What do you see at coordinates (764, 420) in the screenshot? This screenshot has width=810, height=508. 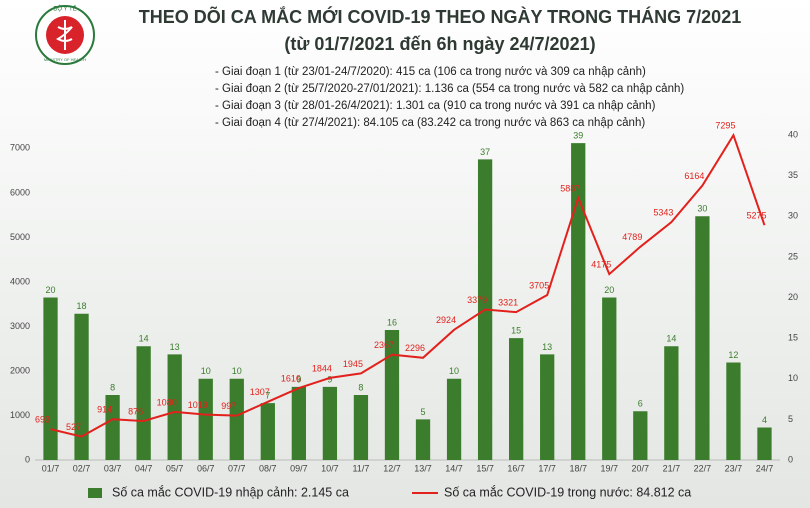 I see `bar-label: 4` at bounding box center [764, 420].